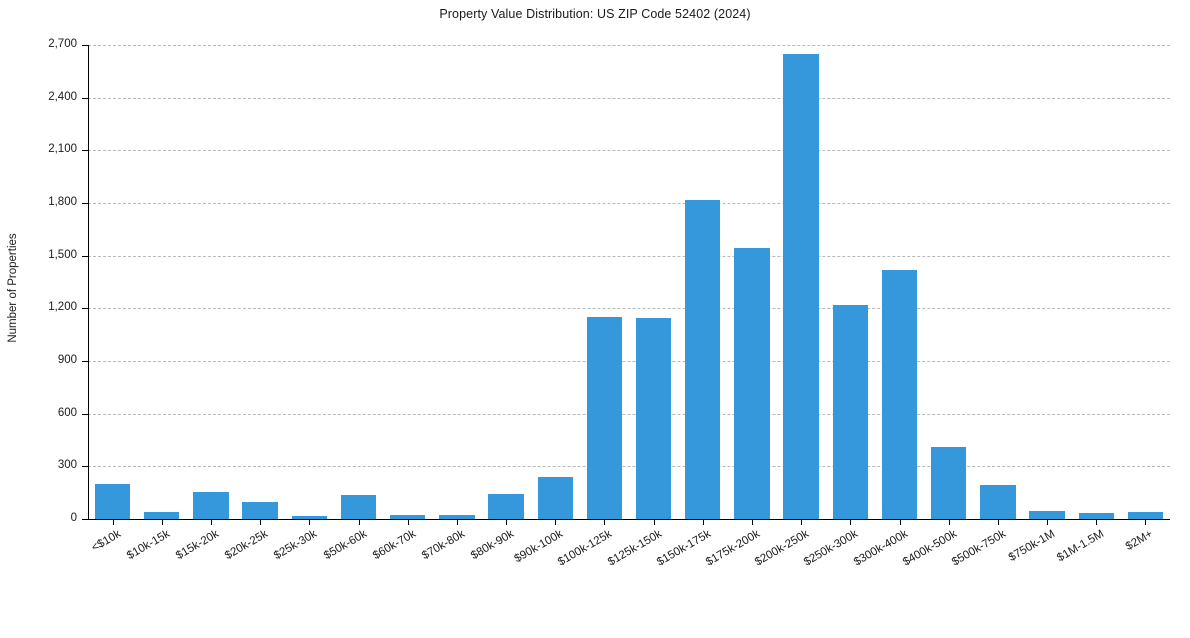  What do you see at coordinates (629, 519) in the screenshot?
I see `x-axis-line` at bounding box center [629, 519].